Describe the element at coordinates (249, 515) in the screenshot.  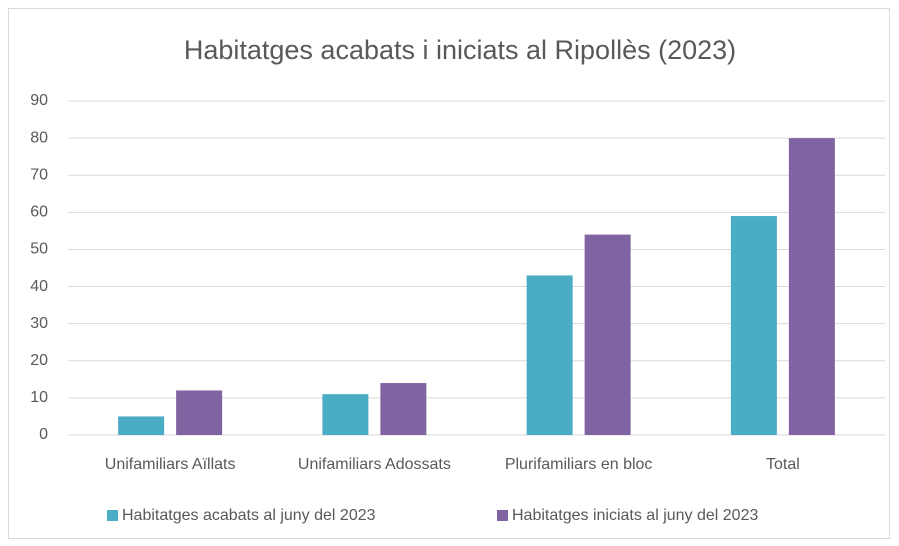
I see `legend-label: Habitatges acabats al juny del 2023` at that location.